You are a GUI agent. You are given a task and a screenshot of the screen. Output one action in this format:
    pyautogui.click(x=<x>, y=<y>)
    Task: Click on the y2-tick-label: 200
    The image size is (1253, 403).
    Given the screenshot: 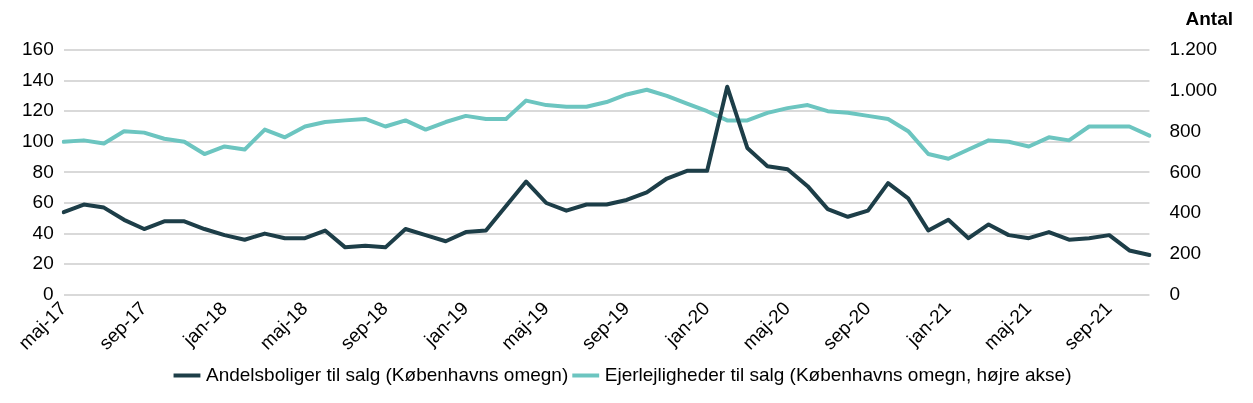 What is the action you would take?
    pyautogui.click(x=1185, y=253)
    